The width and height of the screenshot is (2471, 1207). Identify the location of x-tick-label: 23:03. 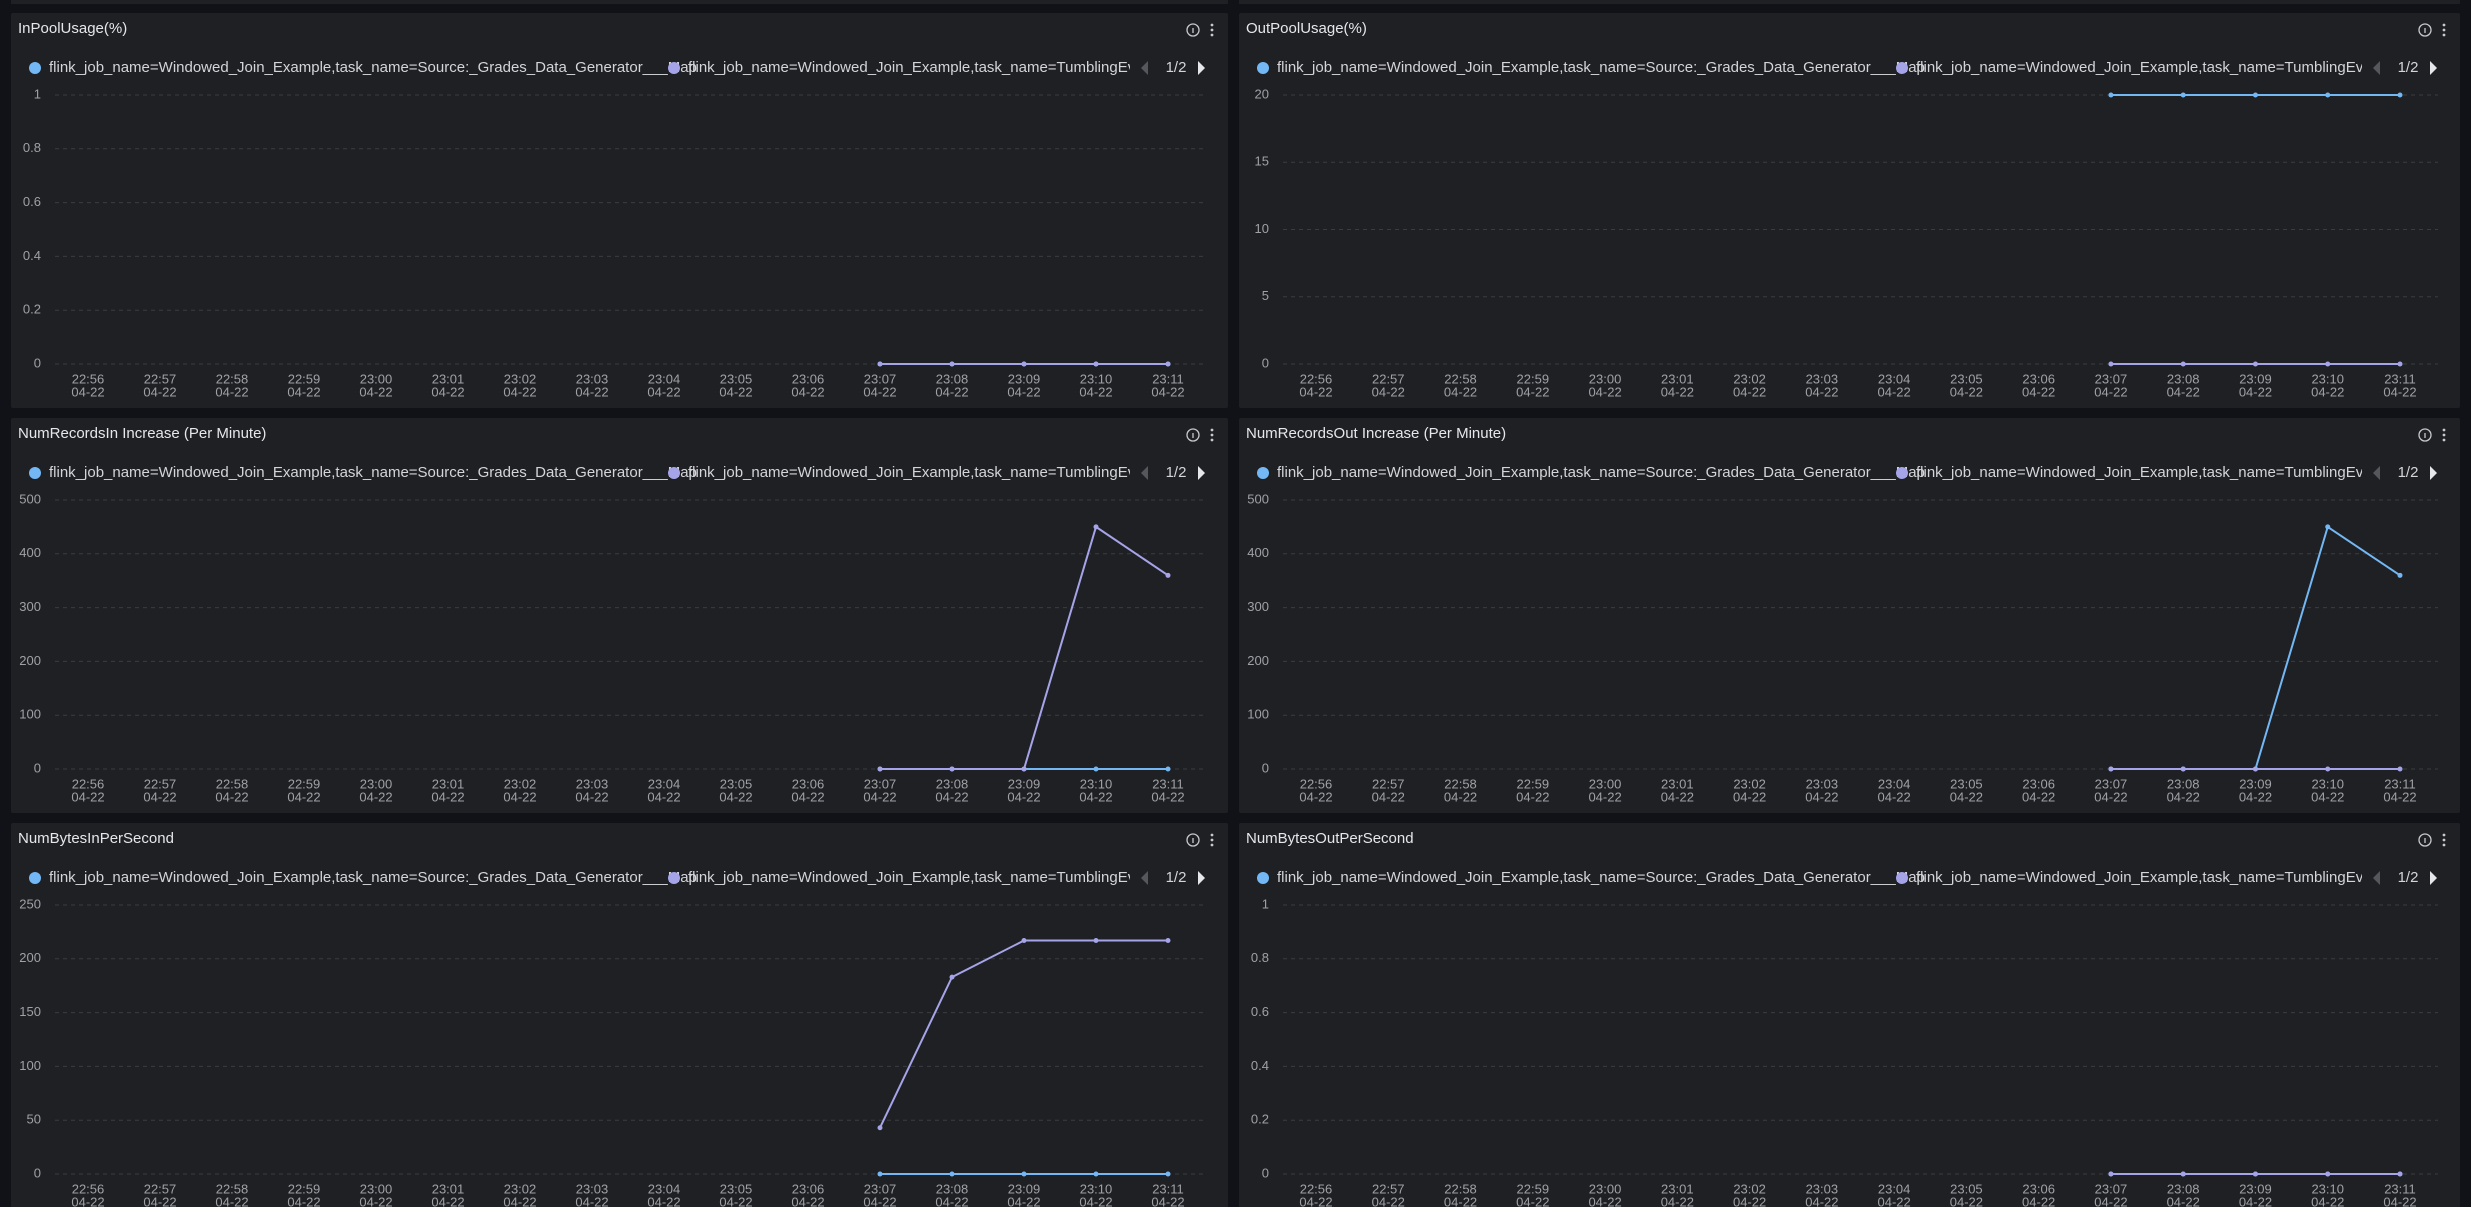
(1822, 378).